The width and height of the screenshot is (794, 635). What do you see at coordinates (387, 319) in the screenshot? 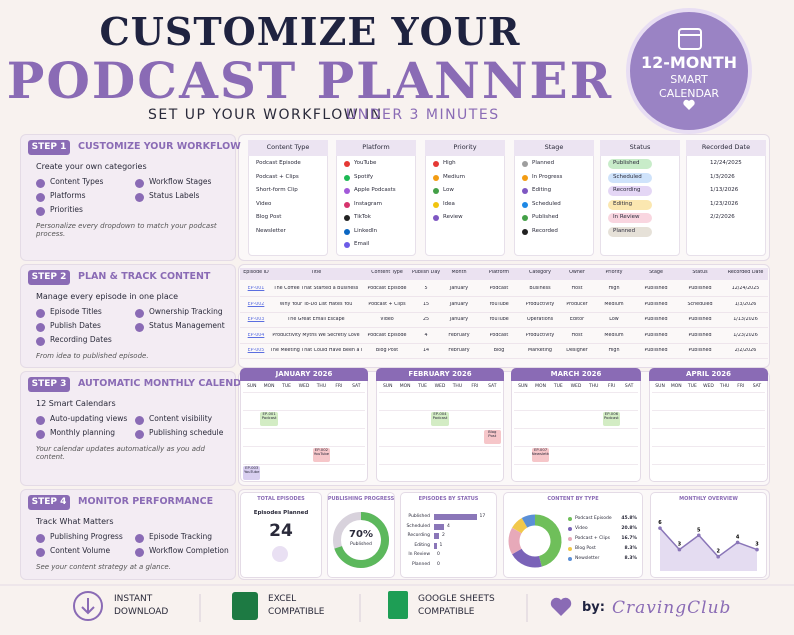
I see `table-cell: Video` at bounding box center [387, 319].